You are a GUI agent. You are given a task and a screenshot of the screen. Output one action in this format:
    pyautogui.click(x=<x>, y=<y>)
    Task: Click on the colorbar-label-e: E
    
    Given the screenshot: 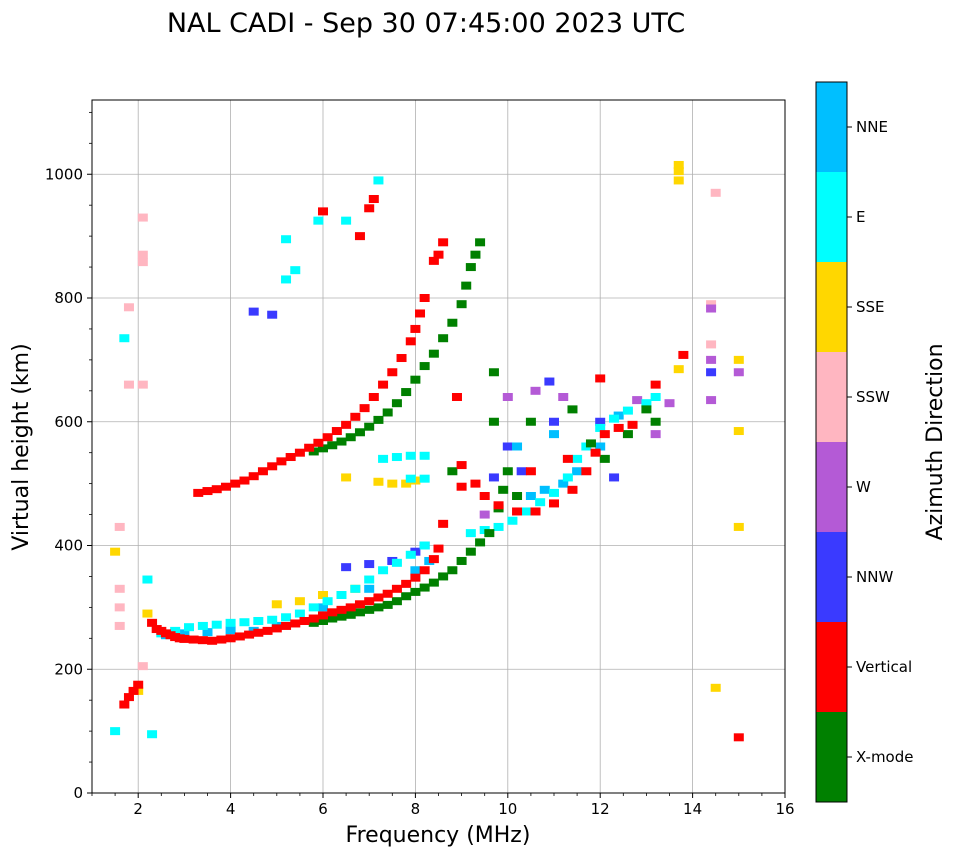 What is the action you would take?
    pyautogui.click(x=860, y=217)
    